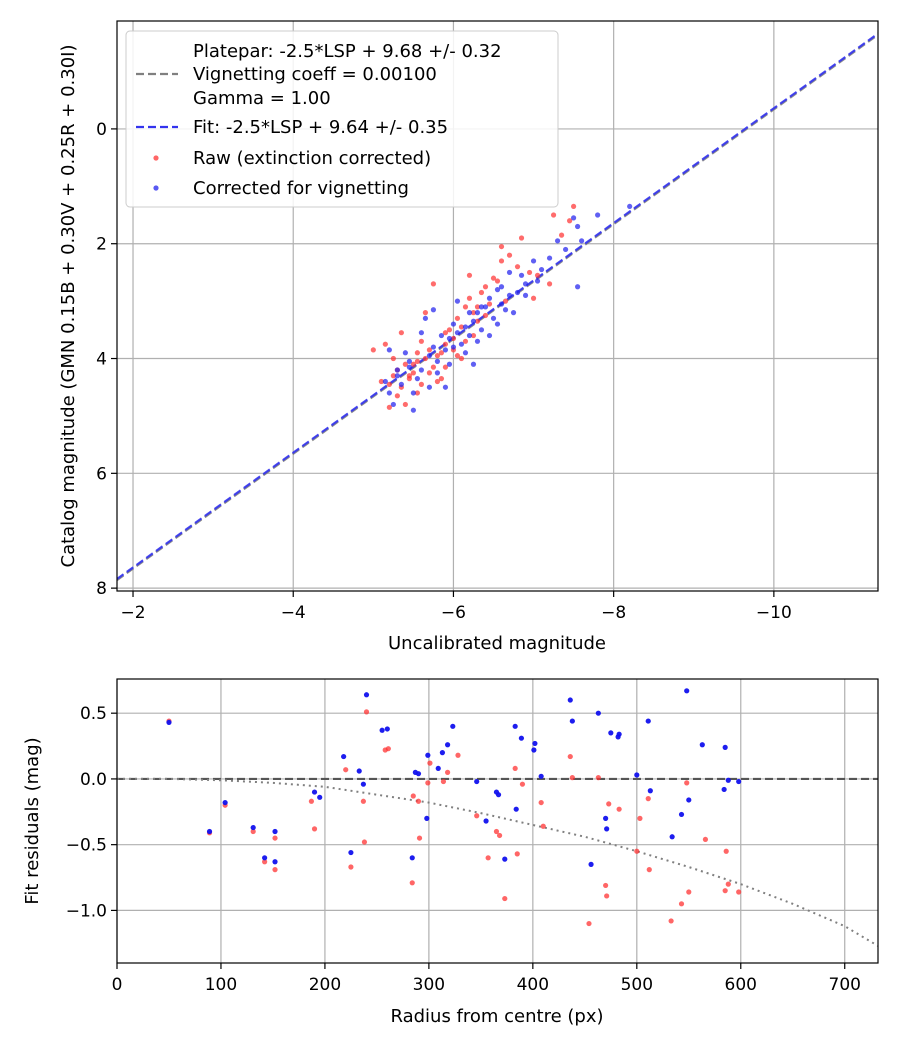  What do you see at coordinates (347, 51) in the screenshot?
I see `legend-platepar-label: Platepar: -2.5*LSP + 9.68 +/- 0.32` at bounding box center [347, 51].